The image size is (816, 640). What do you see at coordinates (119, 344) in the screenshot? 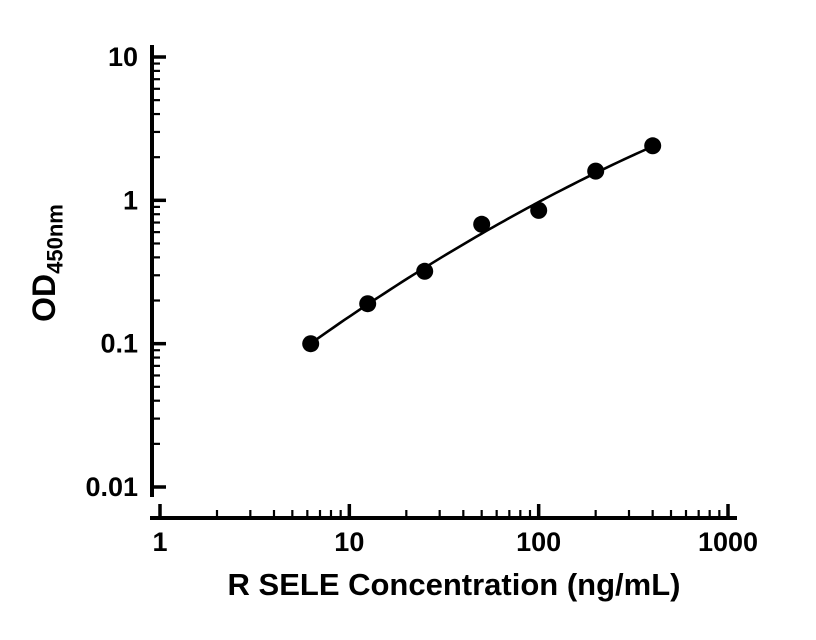
I see `y-tick-label: 0.1` at bounding box center [119, 344].